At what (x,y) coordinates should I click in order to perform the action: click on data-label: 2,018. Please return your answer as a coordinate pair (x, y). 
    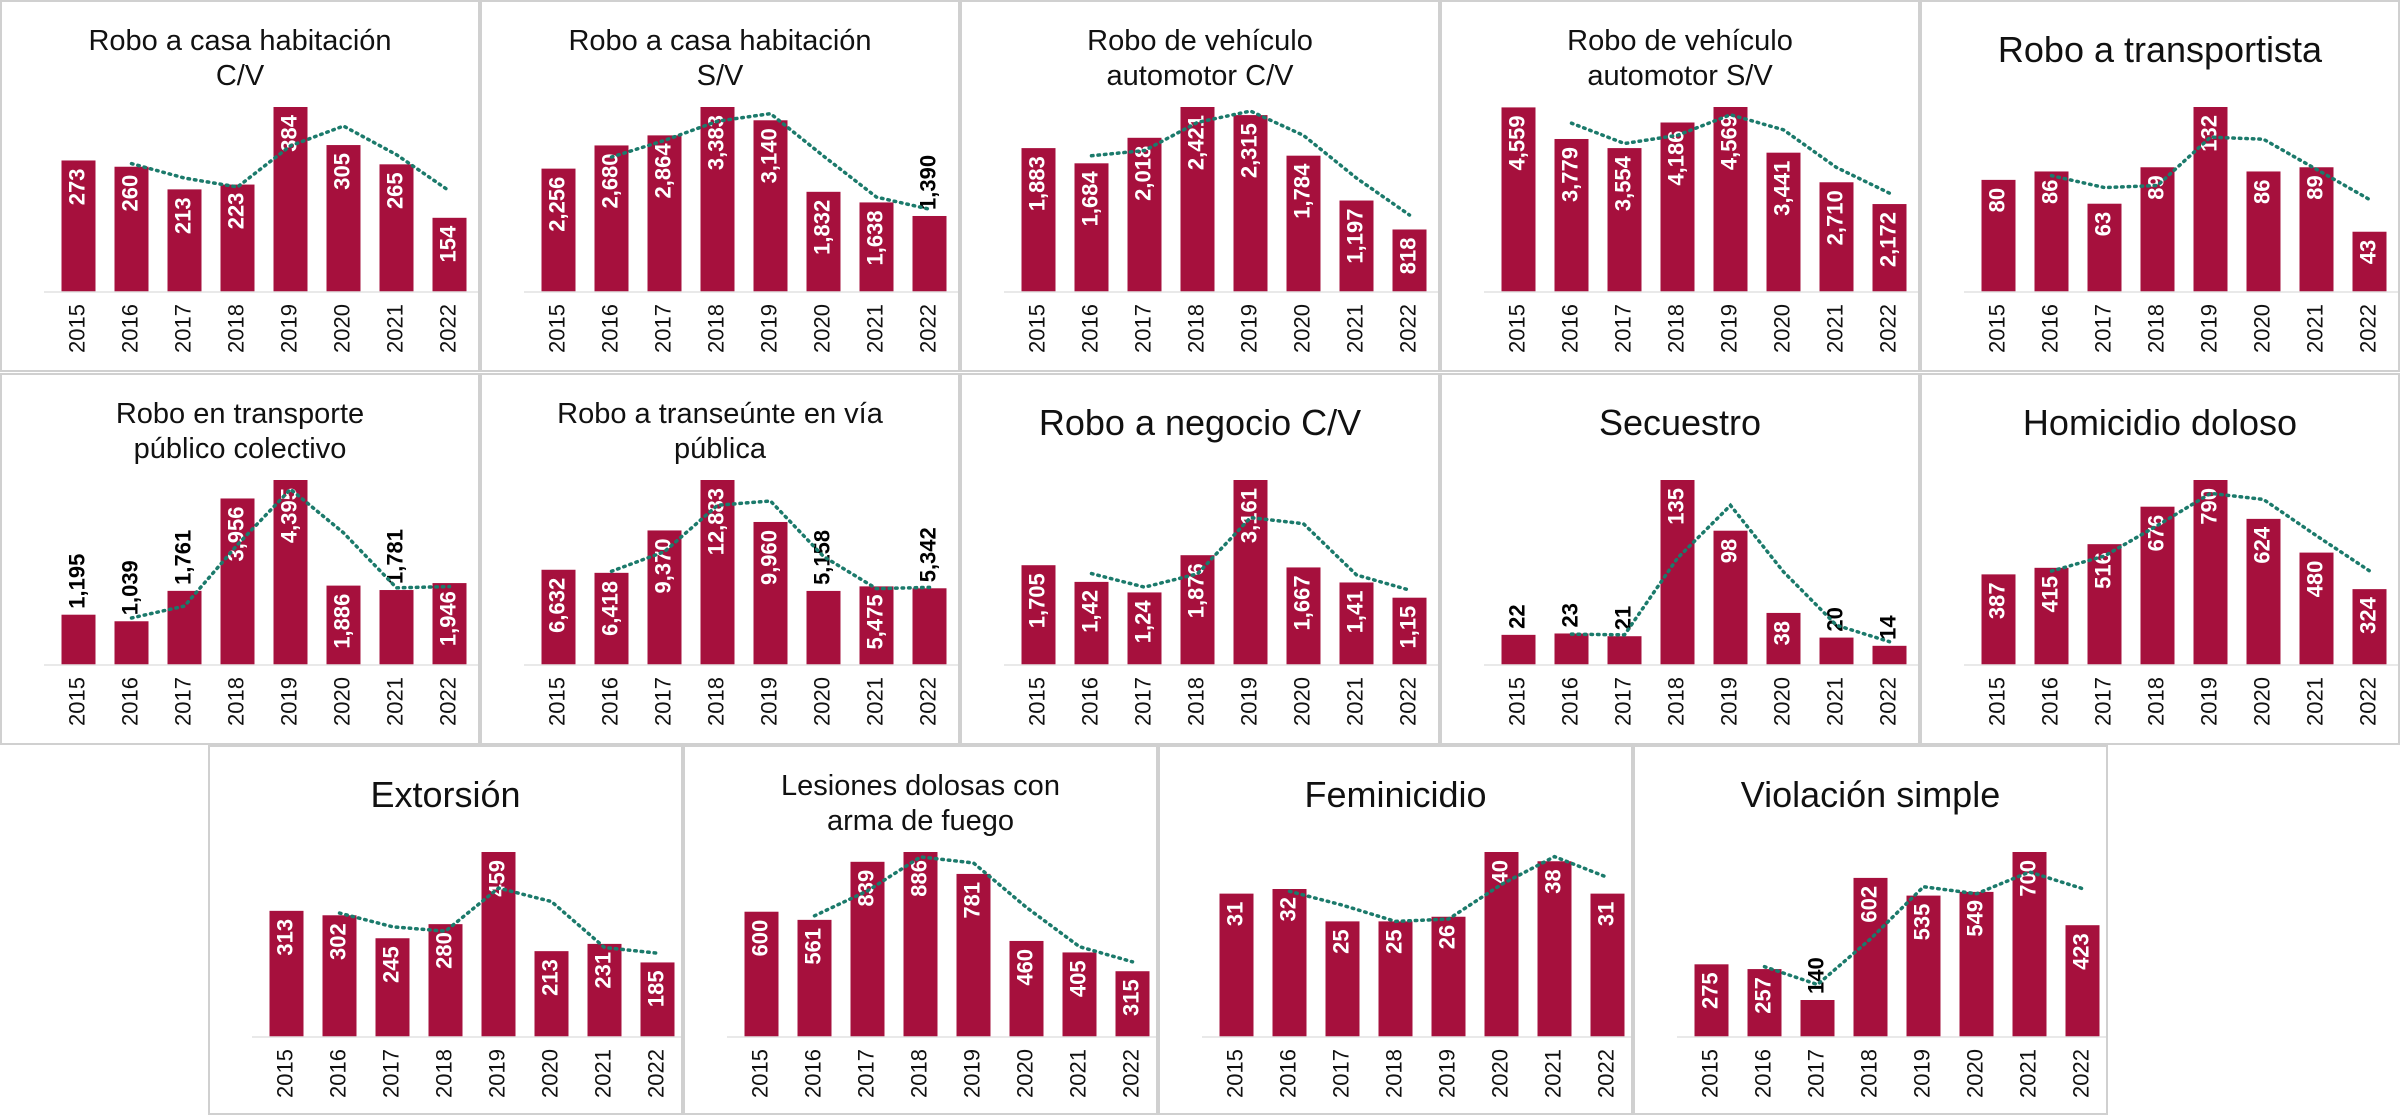
    Looking at the image, I should click on (1142, 173).